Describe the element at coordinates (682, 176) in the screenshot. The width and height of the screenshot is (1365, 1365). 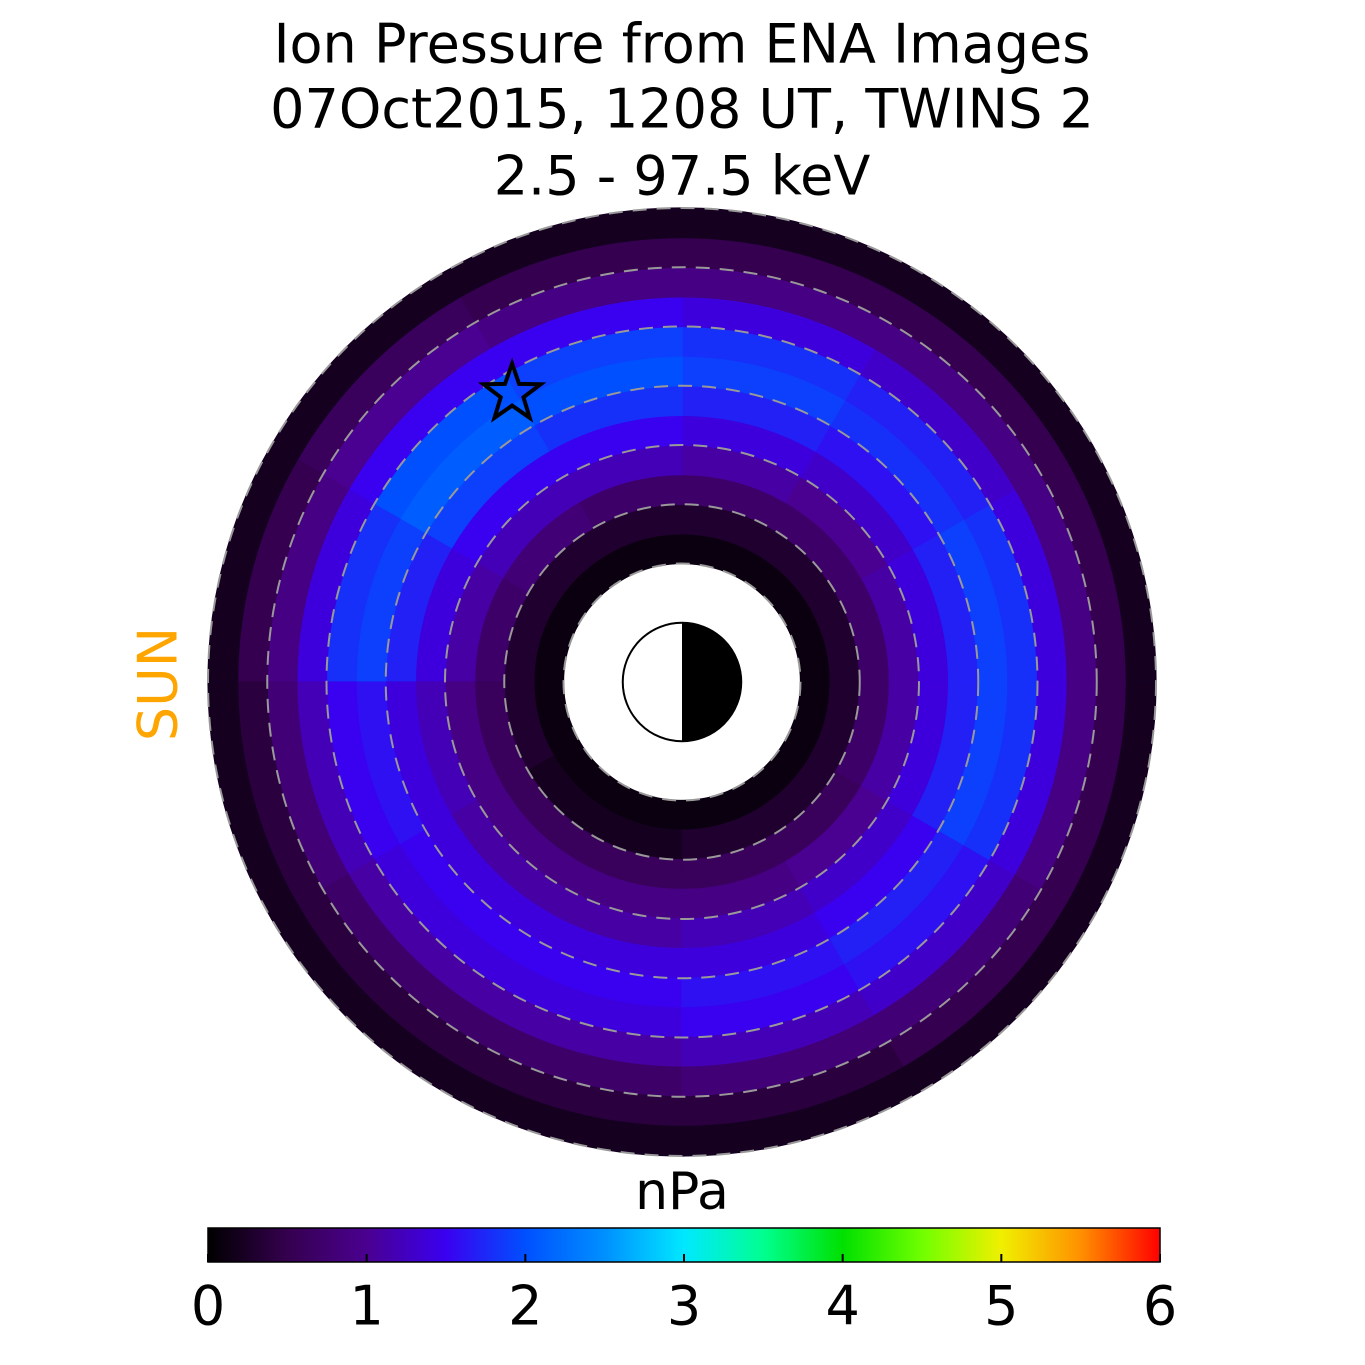
I see `title-line: 2.5 - 97.5 keV` at that location.